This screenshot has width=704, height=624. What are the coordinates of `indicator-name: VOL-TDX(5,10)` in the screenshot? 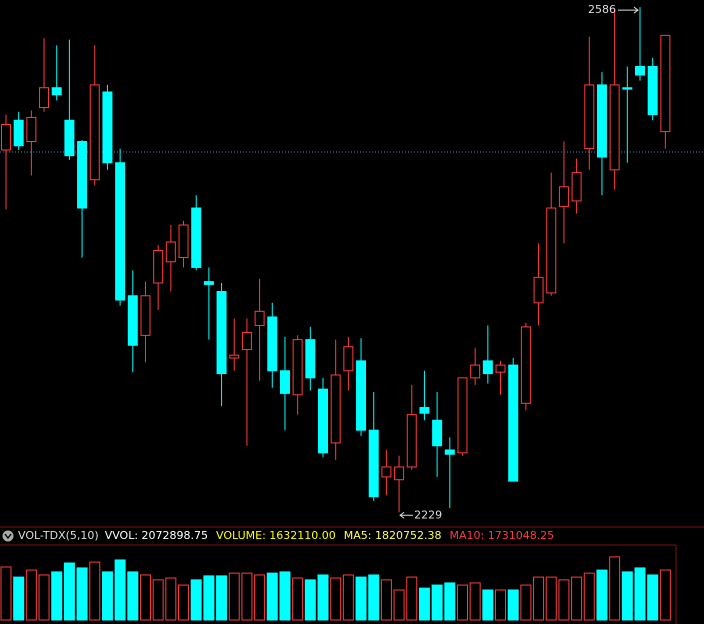 It's located at (58, 535).